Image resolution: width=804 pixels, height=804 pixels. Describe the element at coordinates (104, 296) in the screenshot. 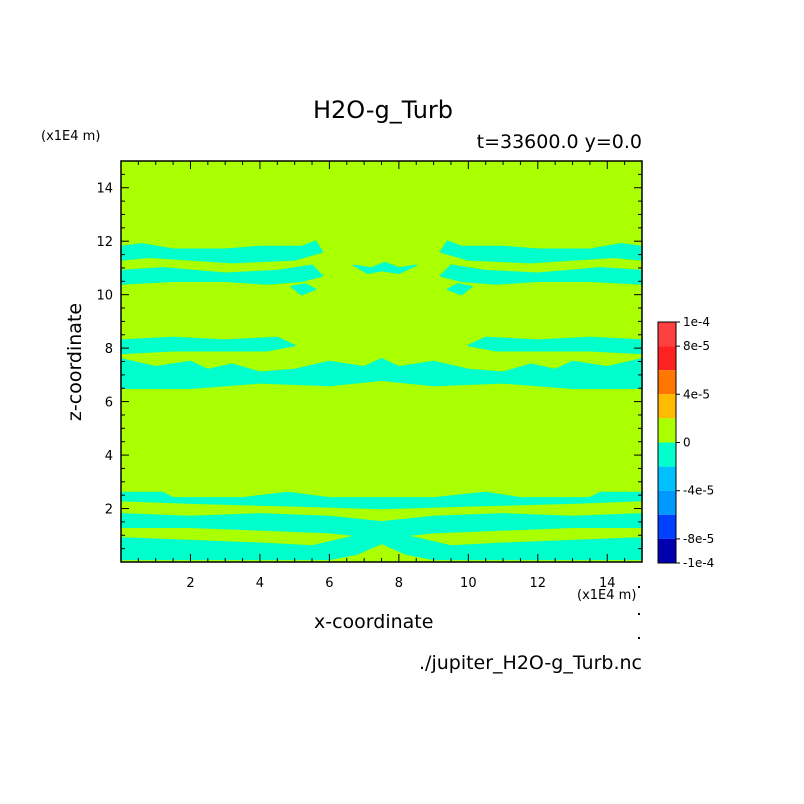

I see `y-tick-label: 10` at that location.